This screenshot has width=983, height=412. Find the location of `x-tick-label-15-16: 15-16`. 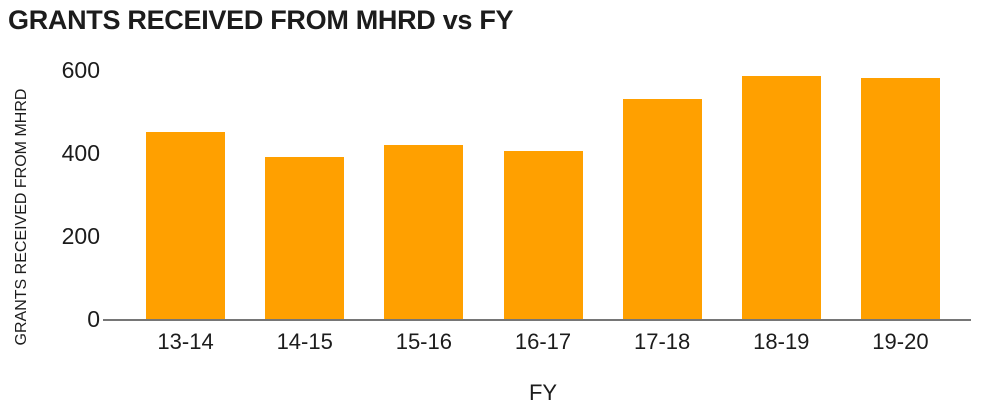

x-tick-label-15-16: 15-16 is located at coordinates (423, 341).